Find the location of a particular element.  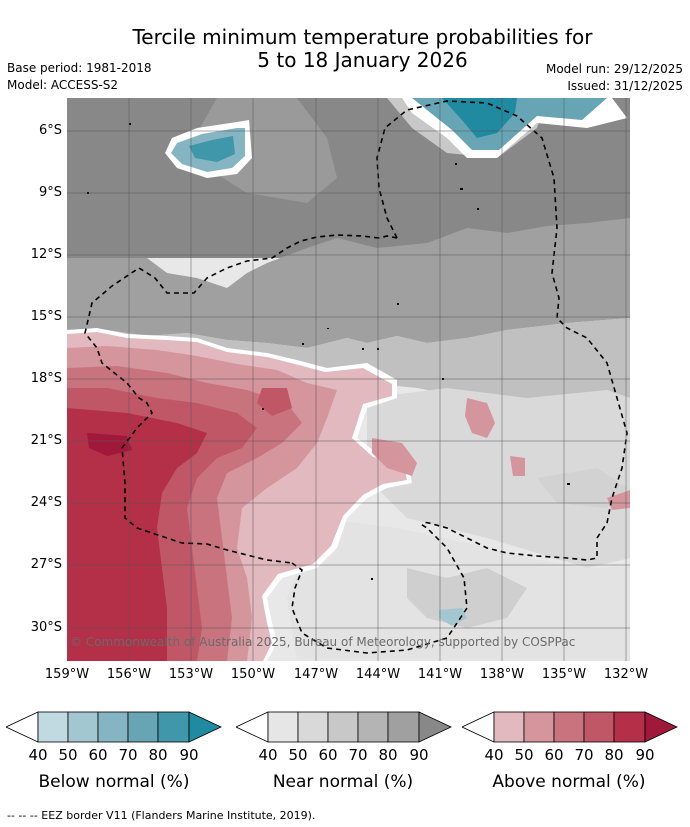

above-tick-label: 90 is located at coordinates (645, 755).